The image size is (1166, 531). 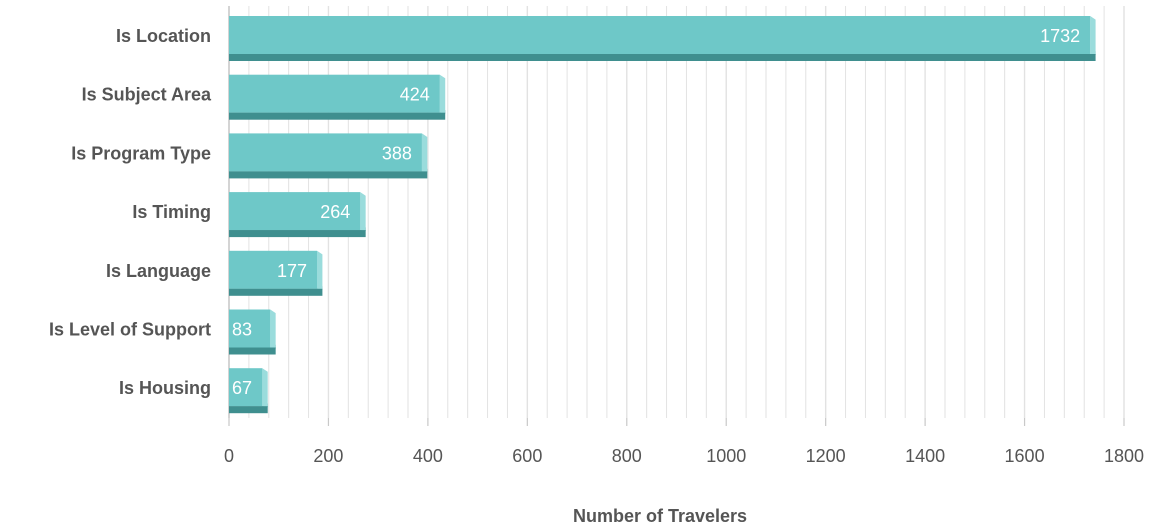 I want to click on bar-value-label: 177, so click(x=292, y=271).